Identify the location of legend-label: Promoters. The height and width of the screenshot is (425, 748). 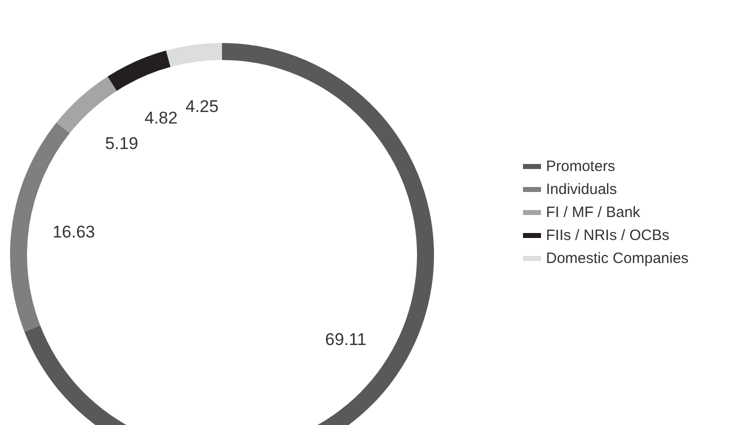
(581, 166).